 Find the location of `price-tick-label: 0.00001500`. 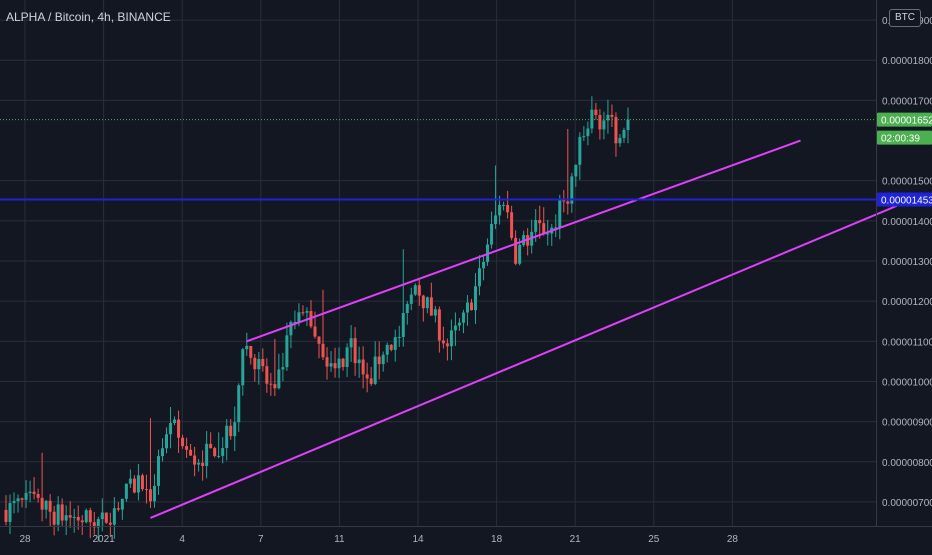

price-tick-label: 0.00001500 is located at coordinates (907, 182).